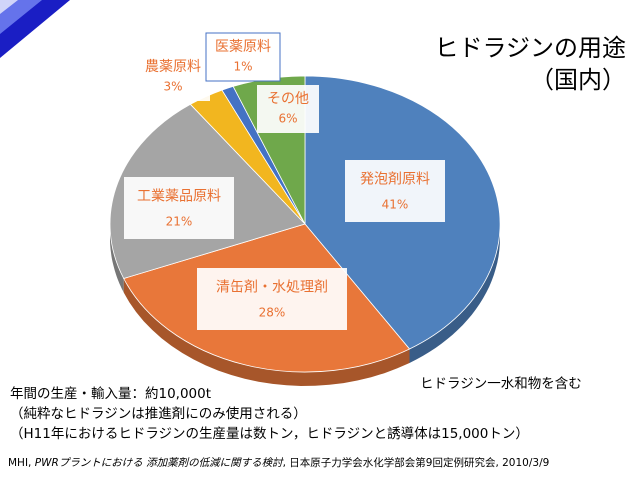 This screenshot has height=479, width=638. What do you see at coordinates (172, 86) in the screenshot?
I see `pie-label-value-3: 3%` at bounding box center [172, 86].